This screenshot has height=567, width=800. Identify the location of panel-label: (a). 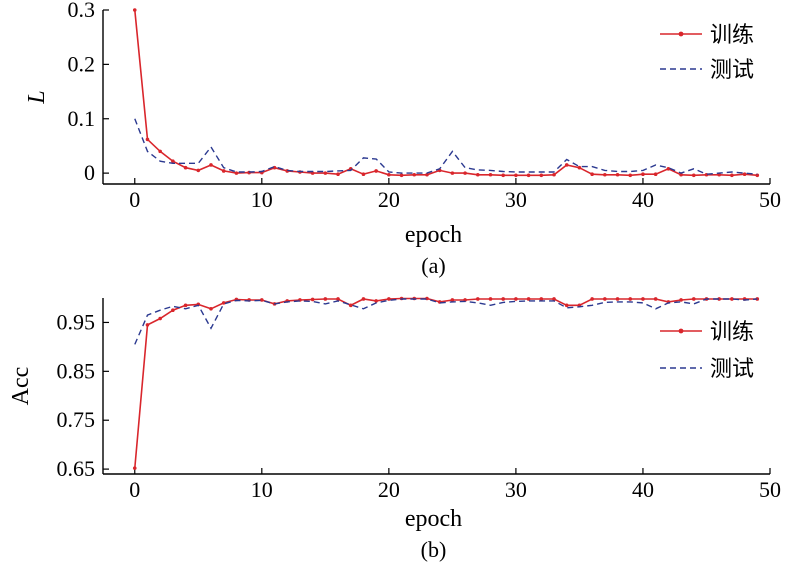
(433, 265).